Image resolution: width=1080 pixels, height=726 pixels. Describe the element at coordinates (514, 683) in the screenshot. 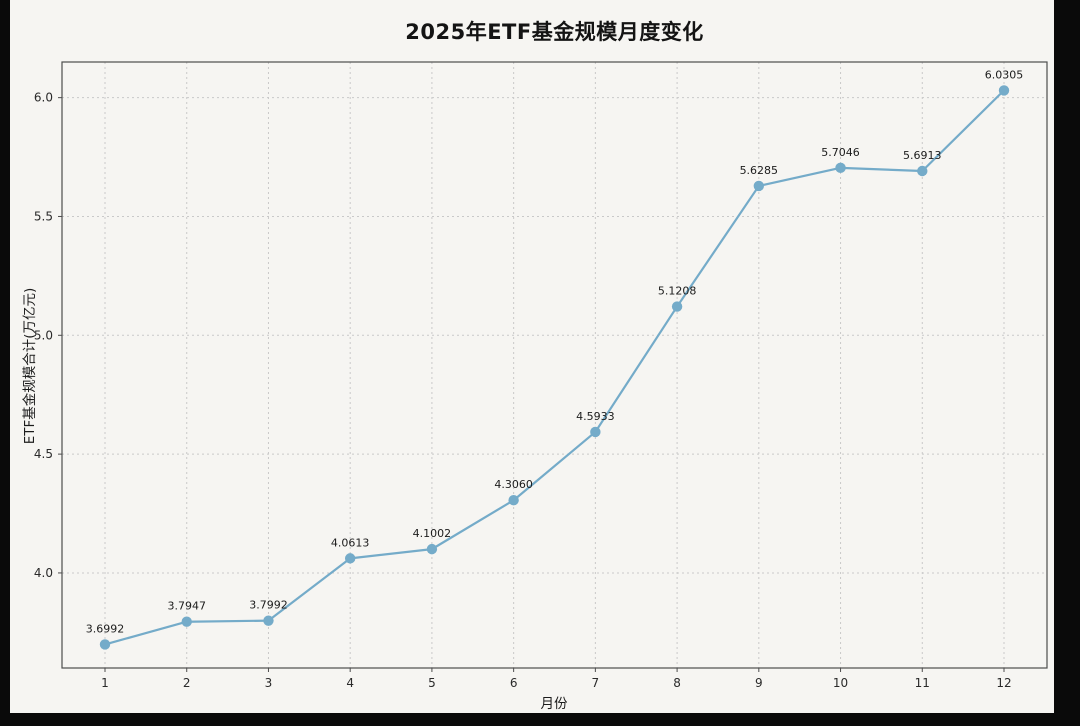

I see `x-tick-label: 6` at that location.